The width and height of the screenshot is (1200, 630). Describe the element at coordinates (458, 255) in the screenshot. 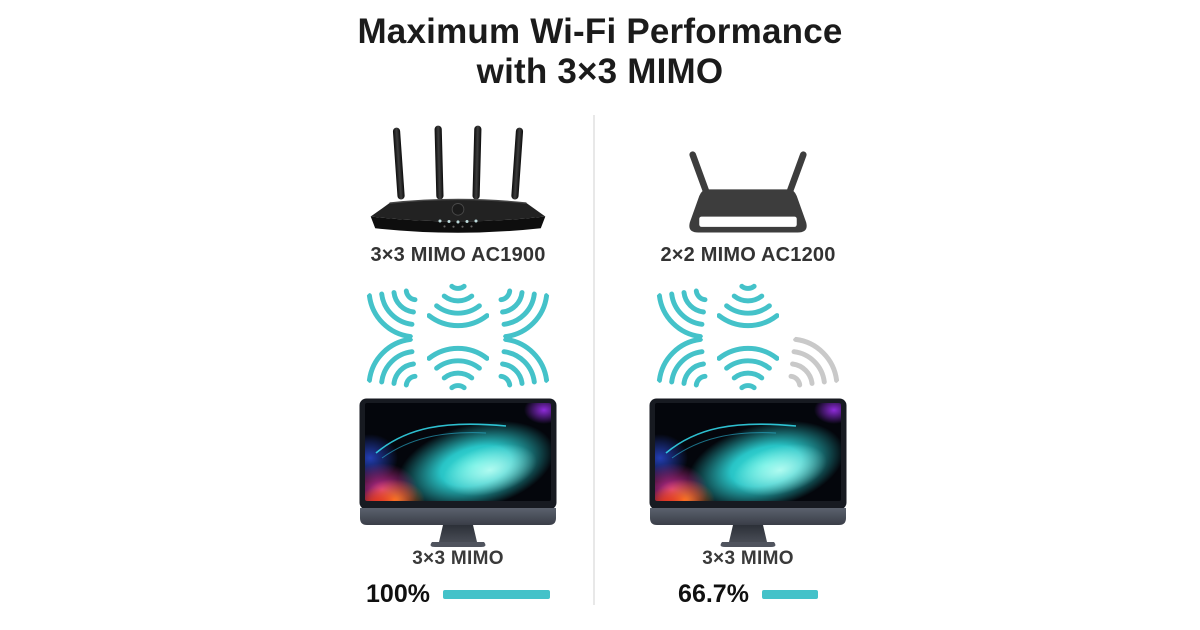

I see `router-label: 3×3 MIMO AC1900` at that location.